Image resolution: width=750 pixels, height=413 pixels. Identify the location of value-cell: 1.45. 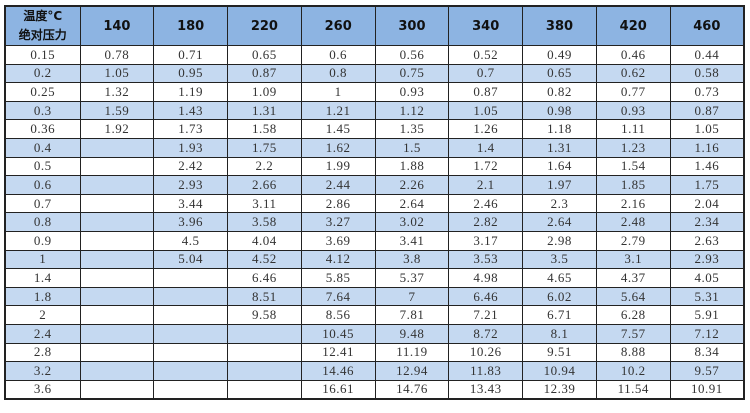
(338, 129).